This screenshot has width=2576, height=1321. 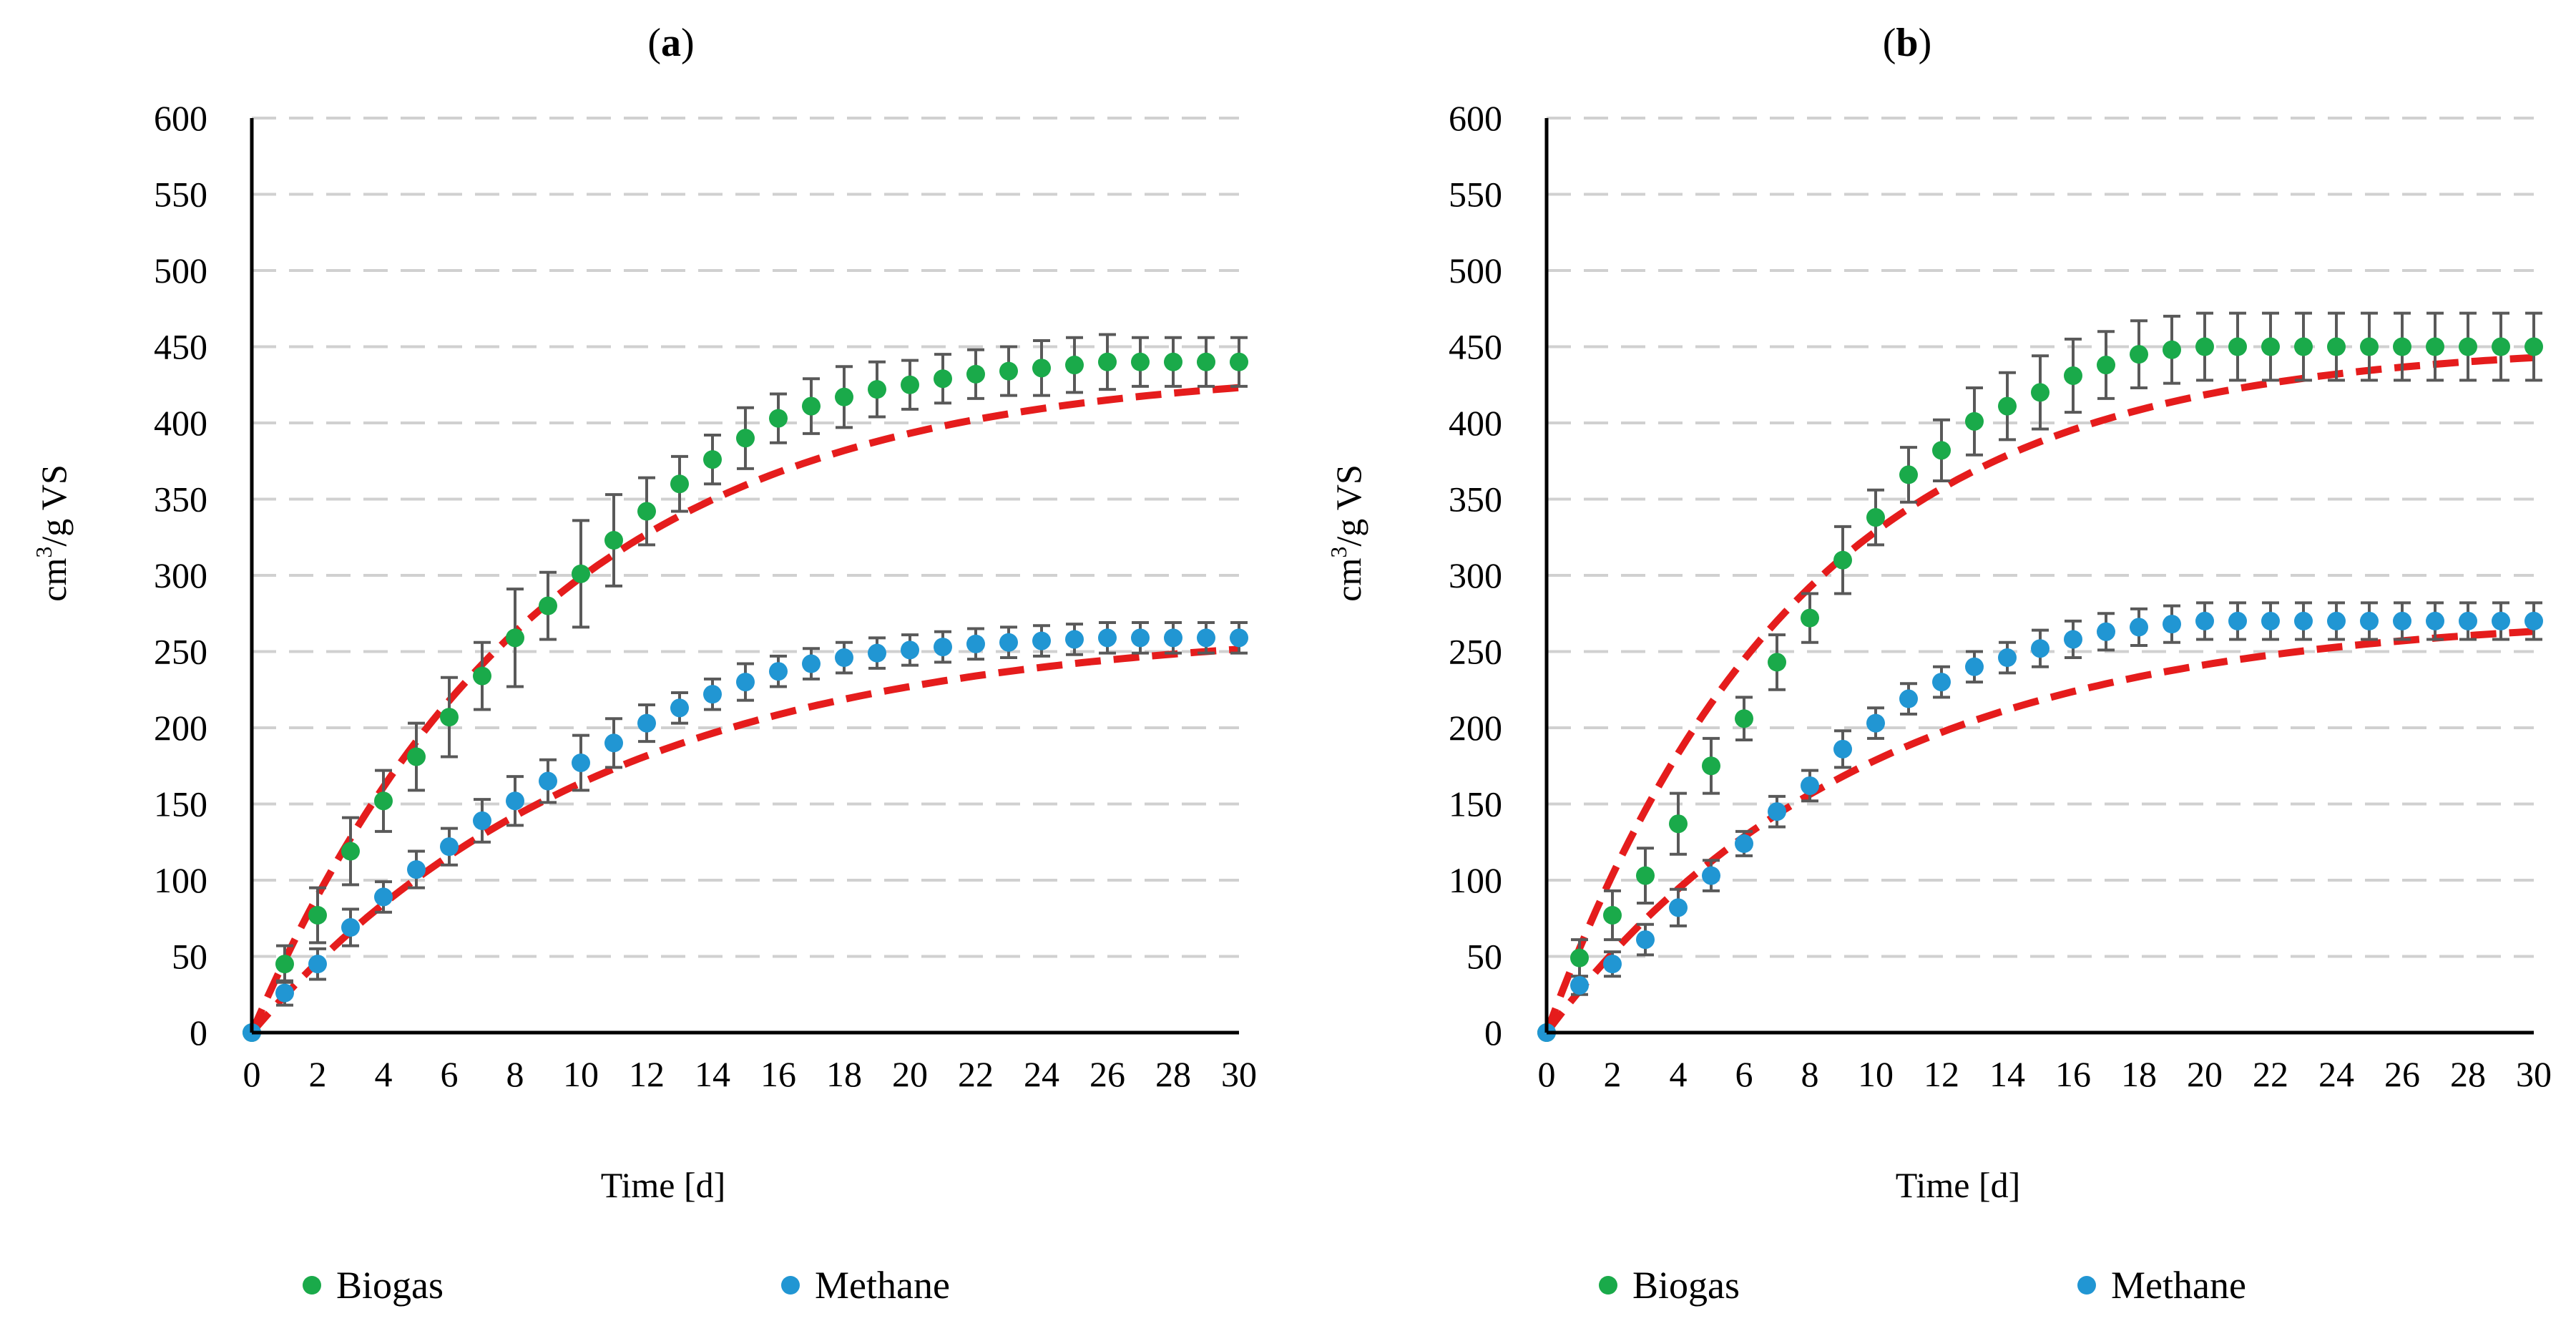 I want to click on x-axis-label-b: Time [d], so click(x=1958, y=1185).